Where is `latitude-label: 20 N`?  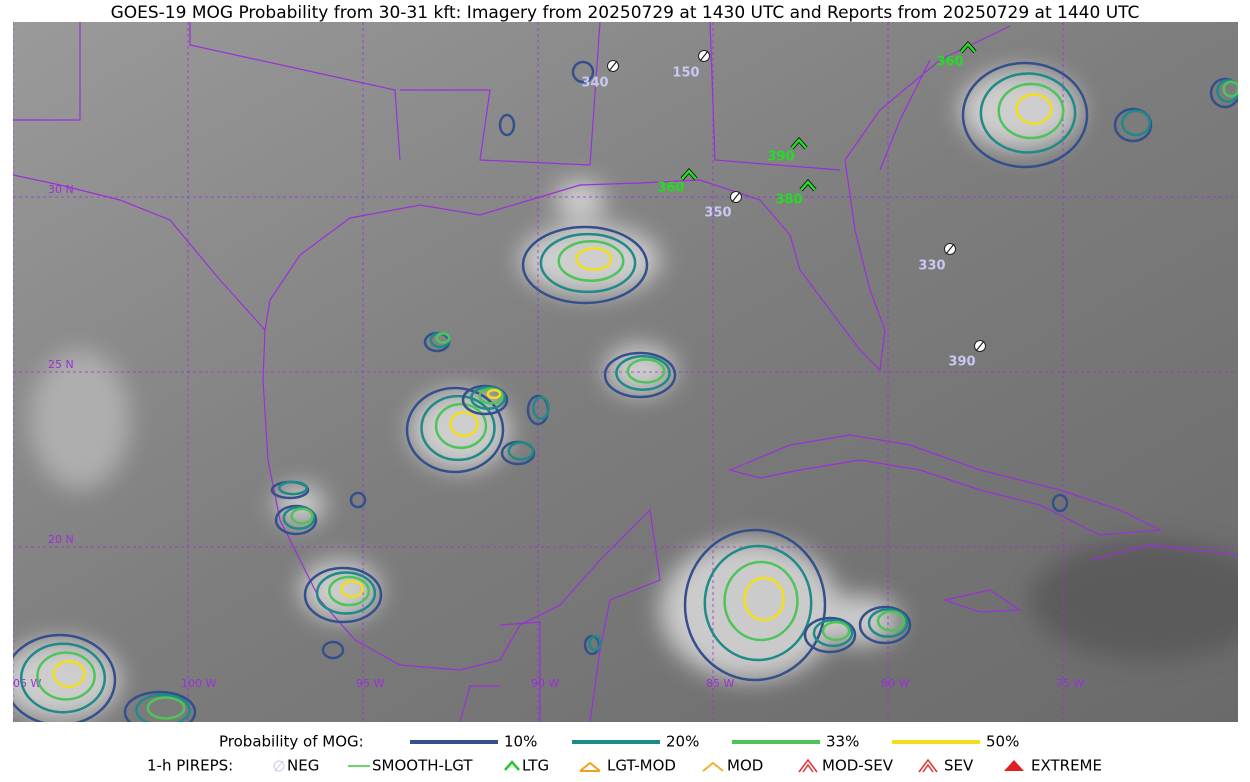
latitude-label: 20 N is located at coordinates (61, 539).